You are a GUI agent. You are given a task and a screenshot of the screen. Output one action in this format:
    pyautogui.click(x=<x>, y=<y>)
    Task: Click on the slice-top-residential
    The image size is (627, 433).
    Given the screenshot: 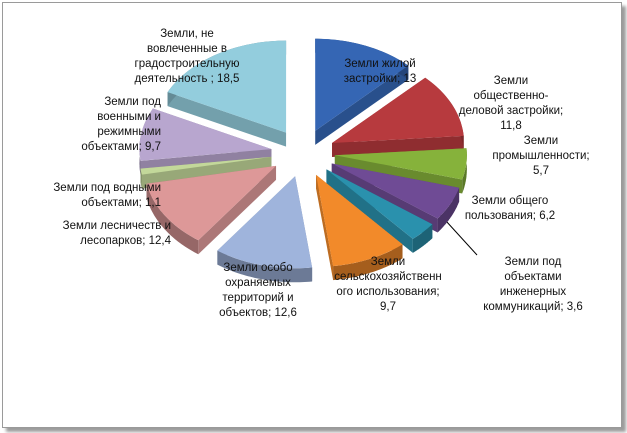 What is the action you would take?
    pyautogui.click(x=362, y=84)
    